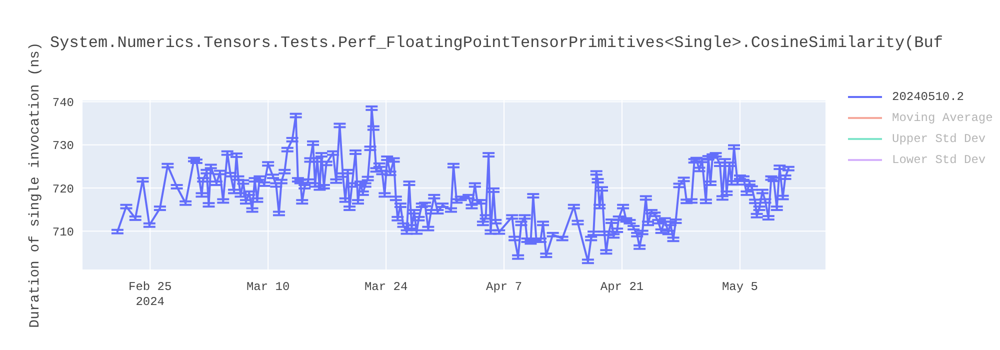 Image resolution: width=1000 pixels, height=350 pixels. Describe the element at coordinates (150, 294) in the screenshot. I see `x-tick-label: Feb 25 2024` at that location.